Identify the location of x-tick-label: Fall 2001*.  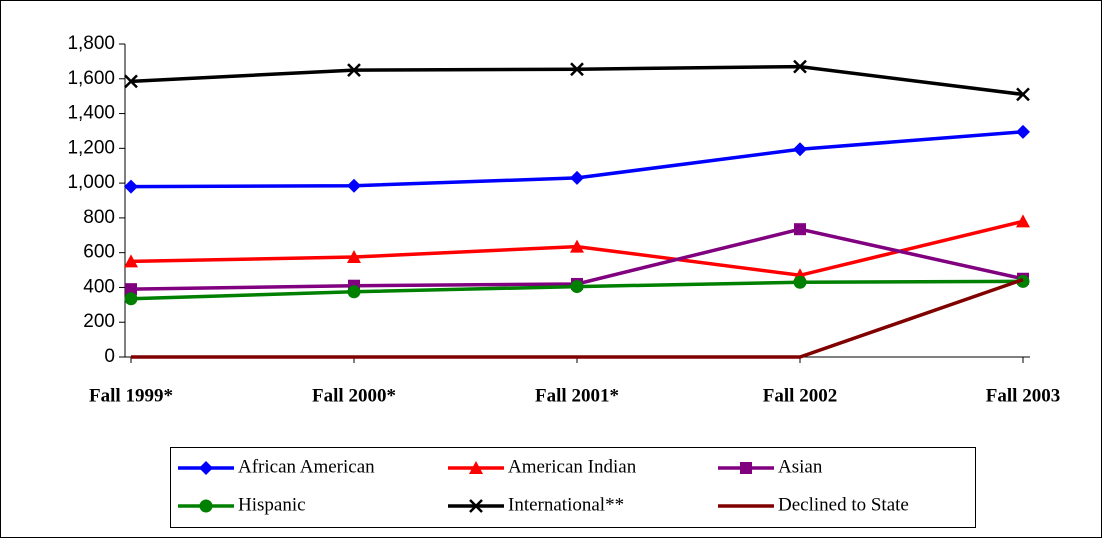
(577, 395).